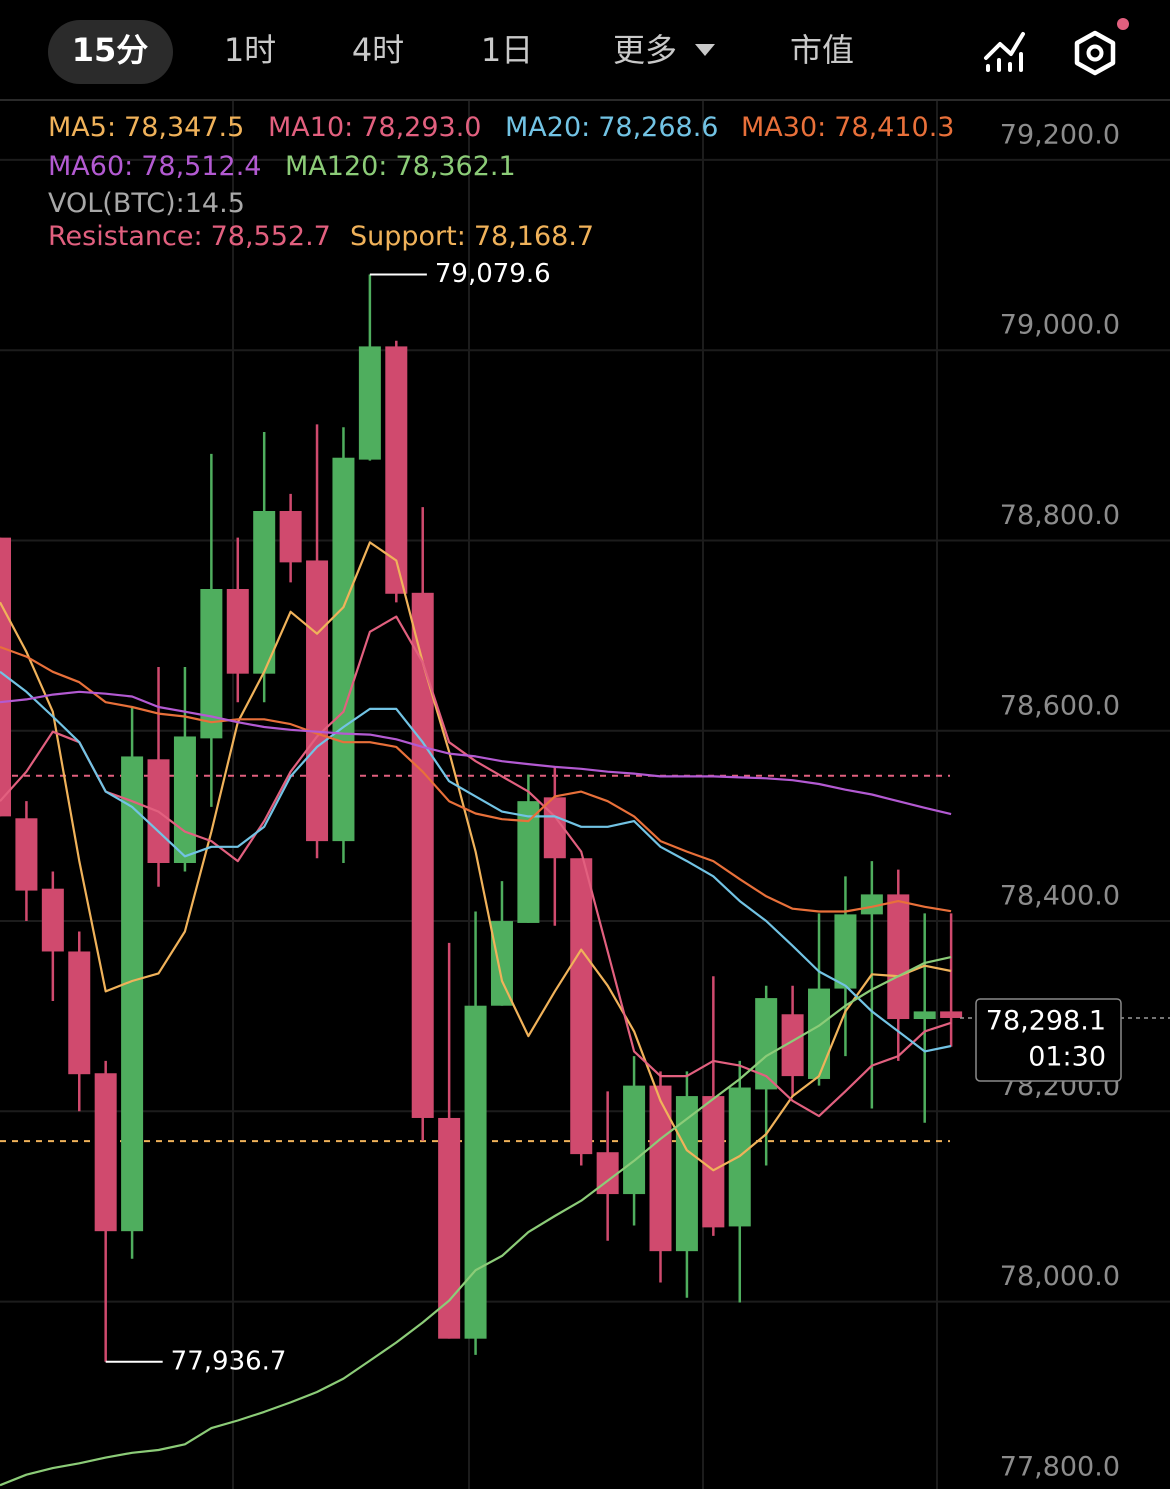  I want to click on indicator-item: MA120: 78,362.1, so click(400, 166).